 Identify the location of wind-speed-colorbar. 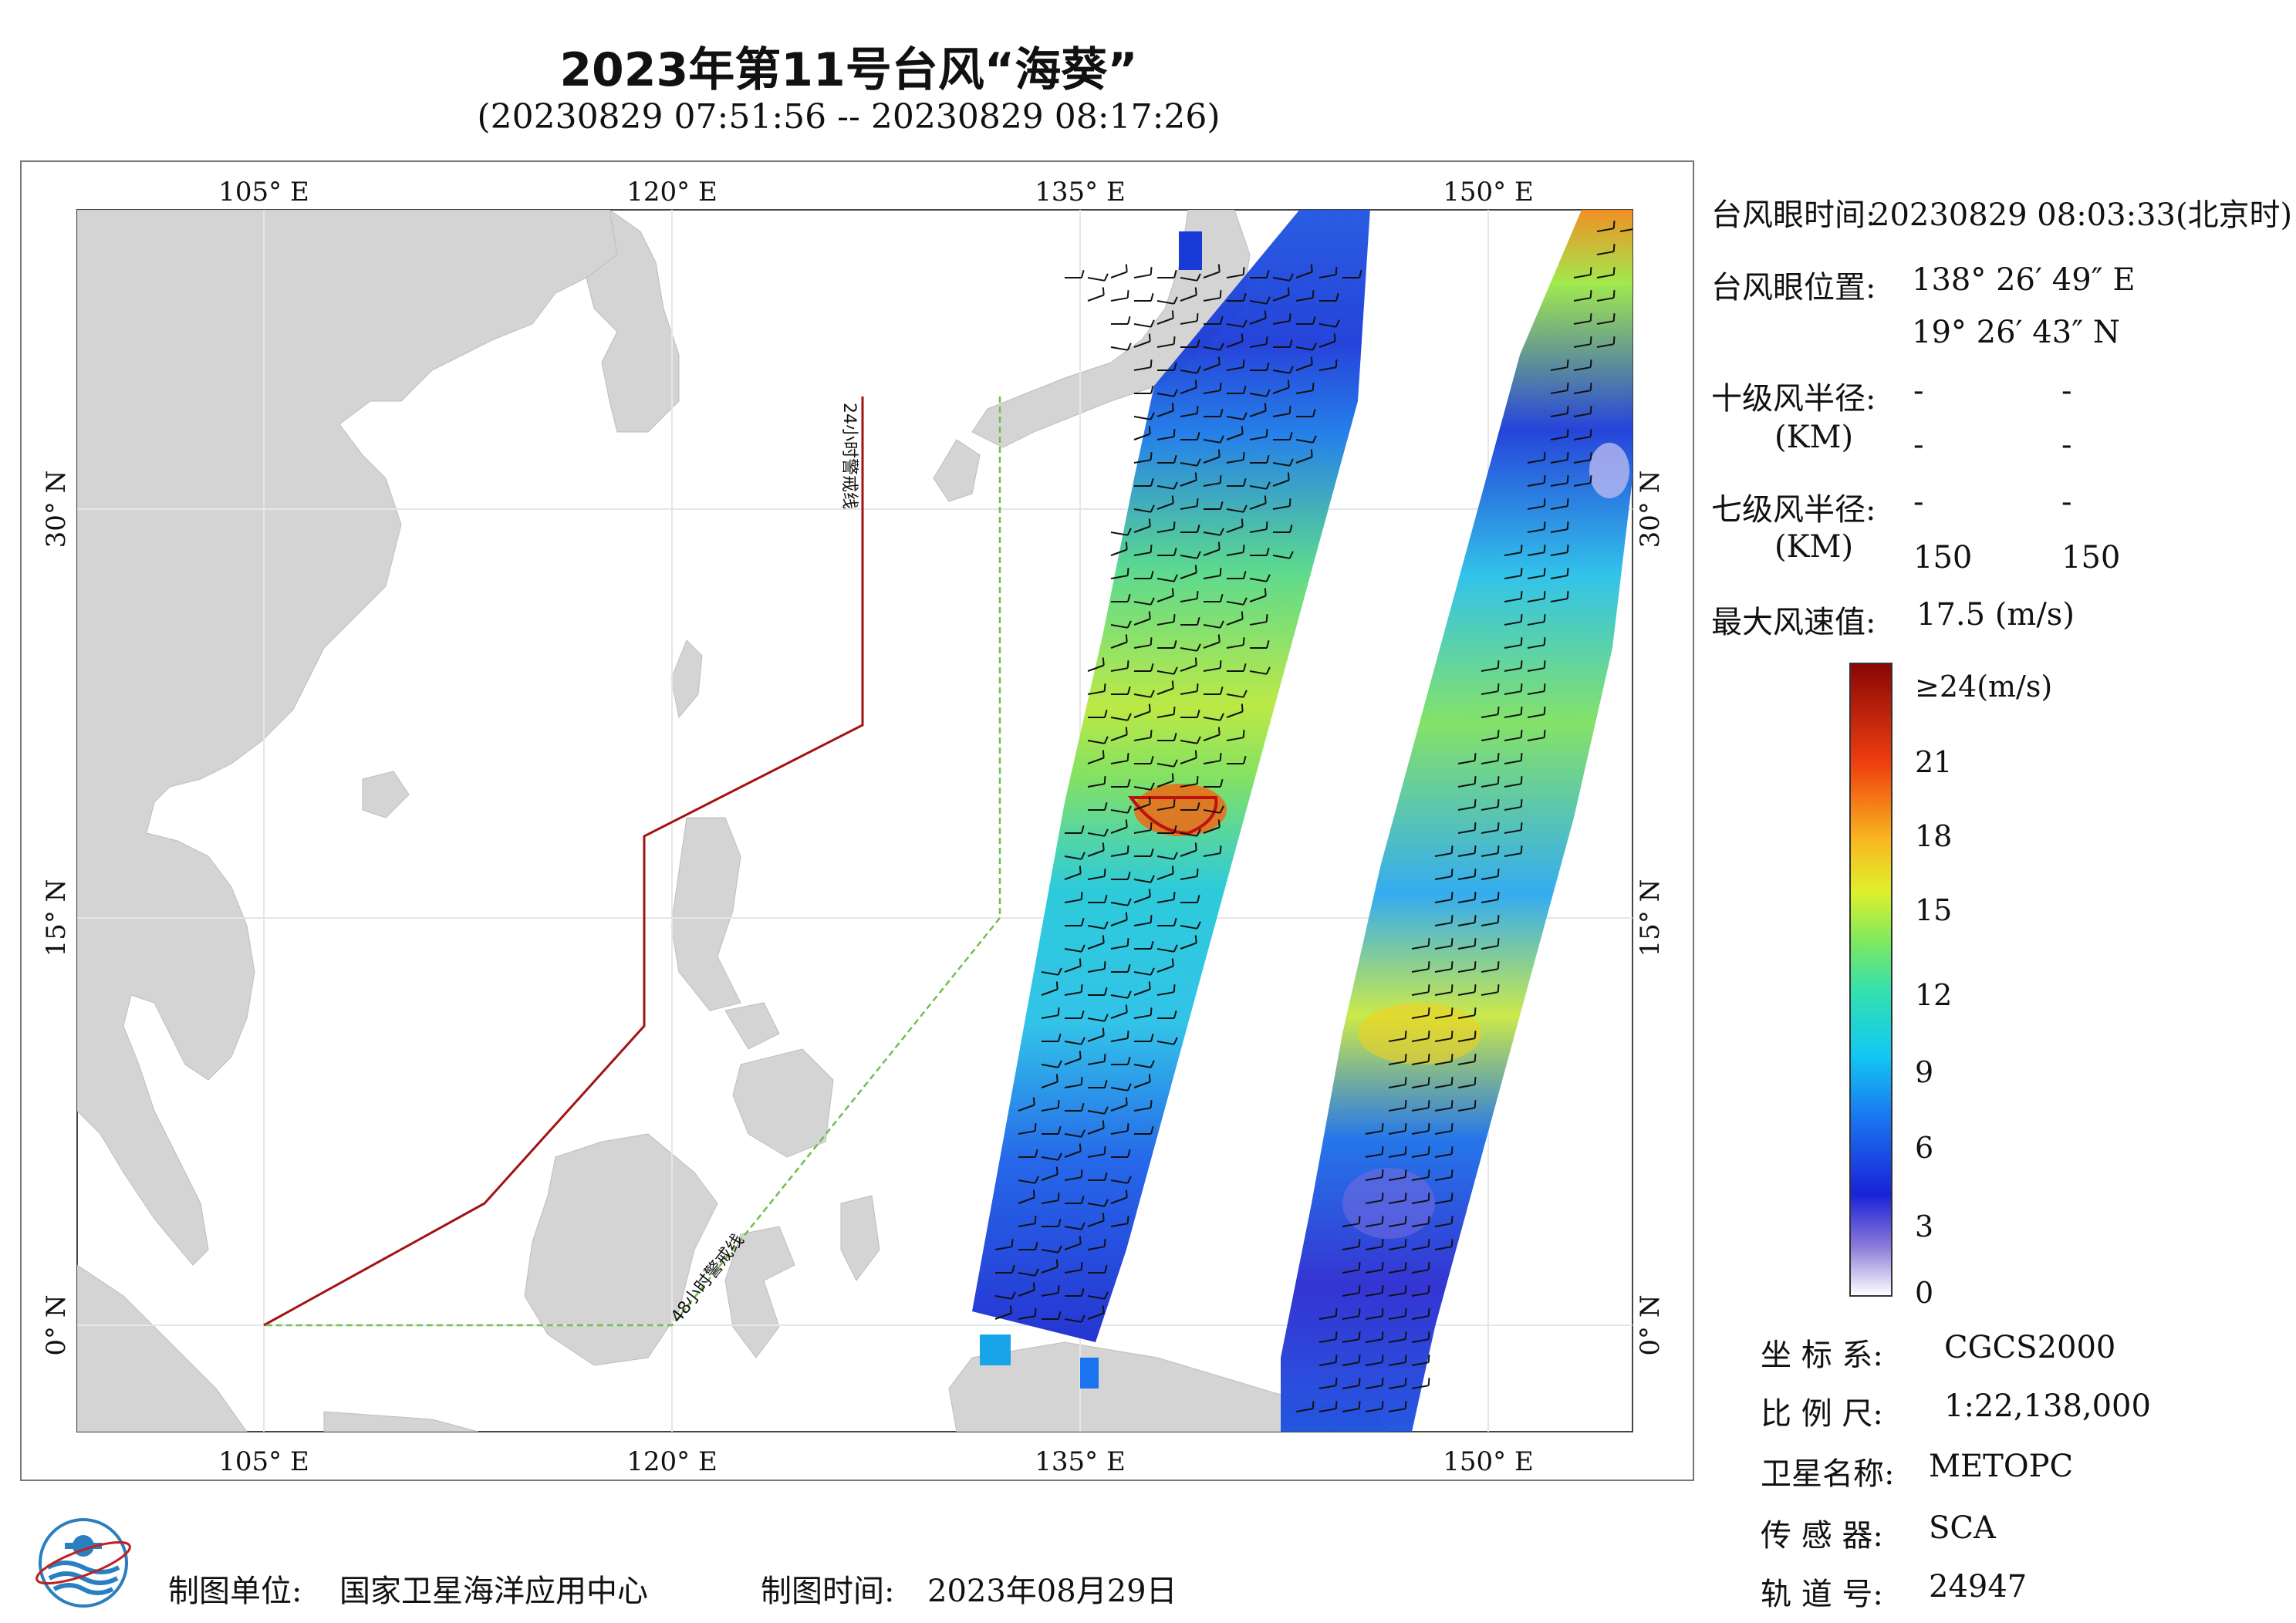
(1871, 980).